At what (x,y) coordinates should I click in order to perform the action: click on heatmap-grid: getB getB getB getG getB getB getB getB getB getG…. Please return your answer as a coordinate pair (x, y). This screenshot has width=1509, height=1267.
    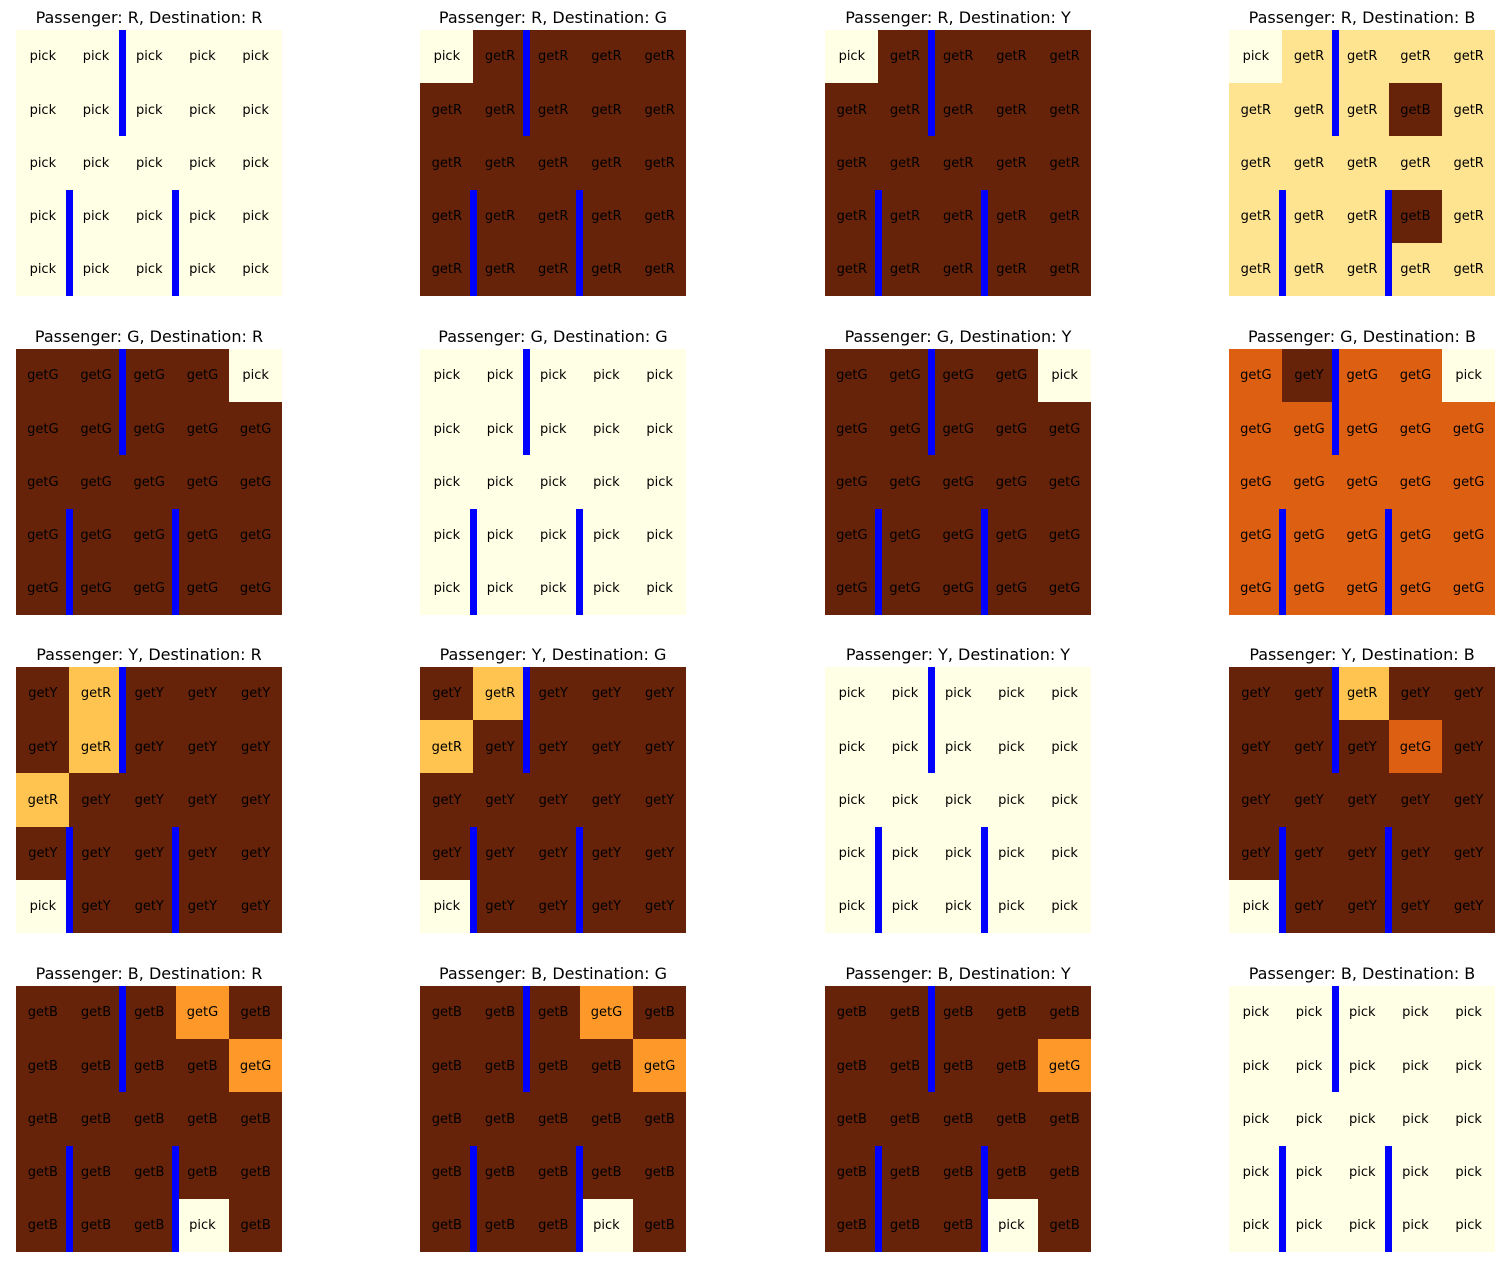
    Looking at the image, I should click on (149, 1119).